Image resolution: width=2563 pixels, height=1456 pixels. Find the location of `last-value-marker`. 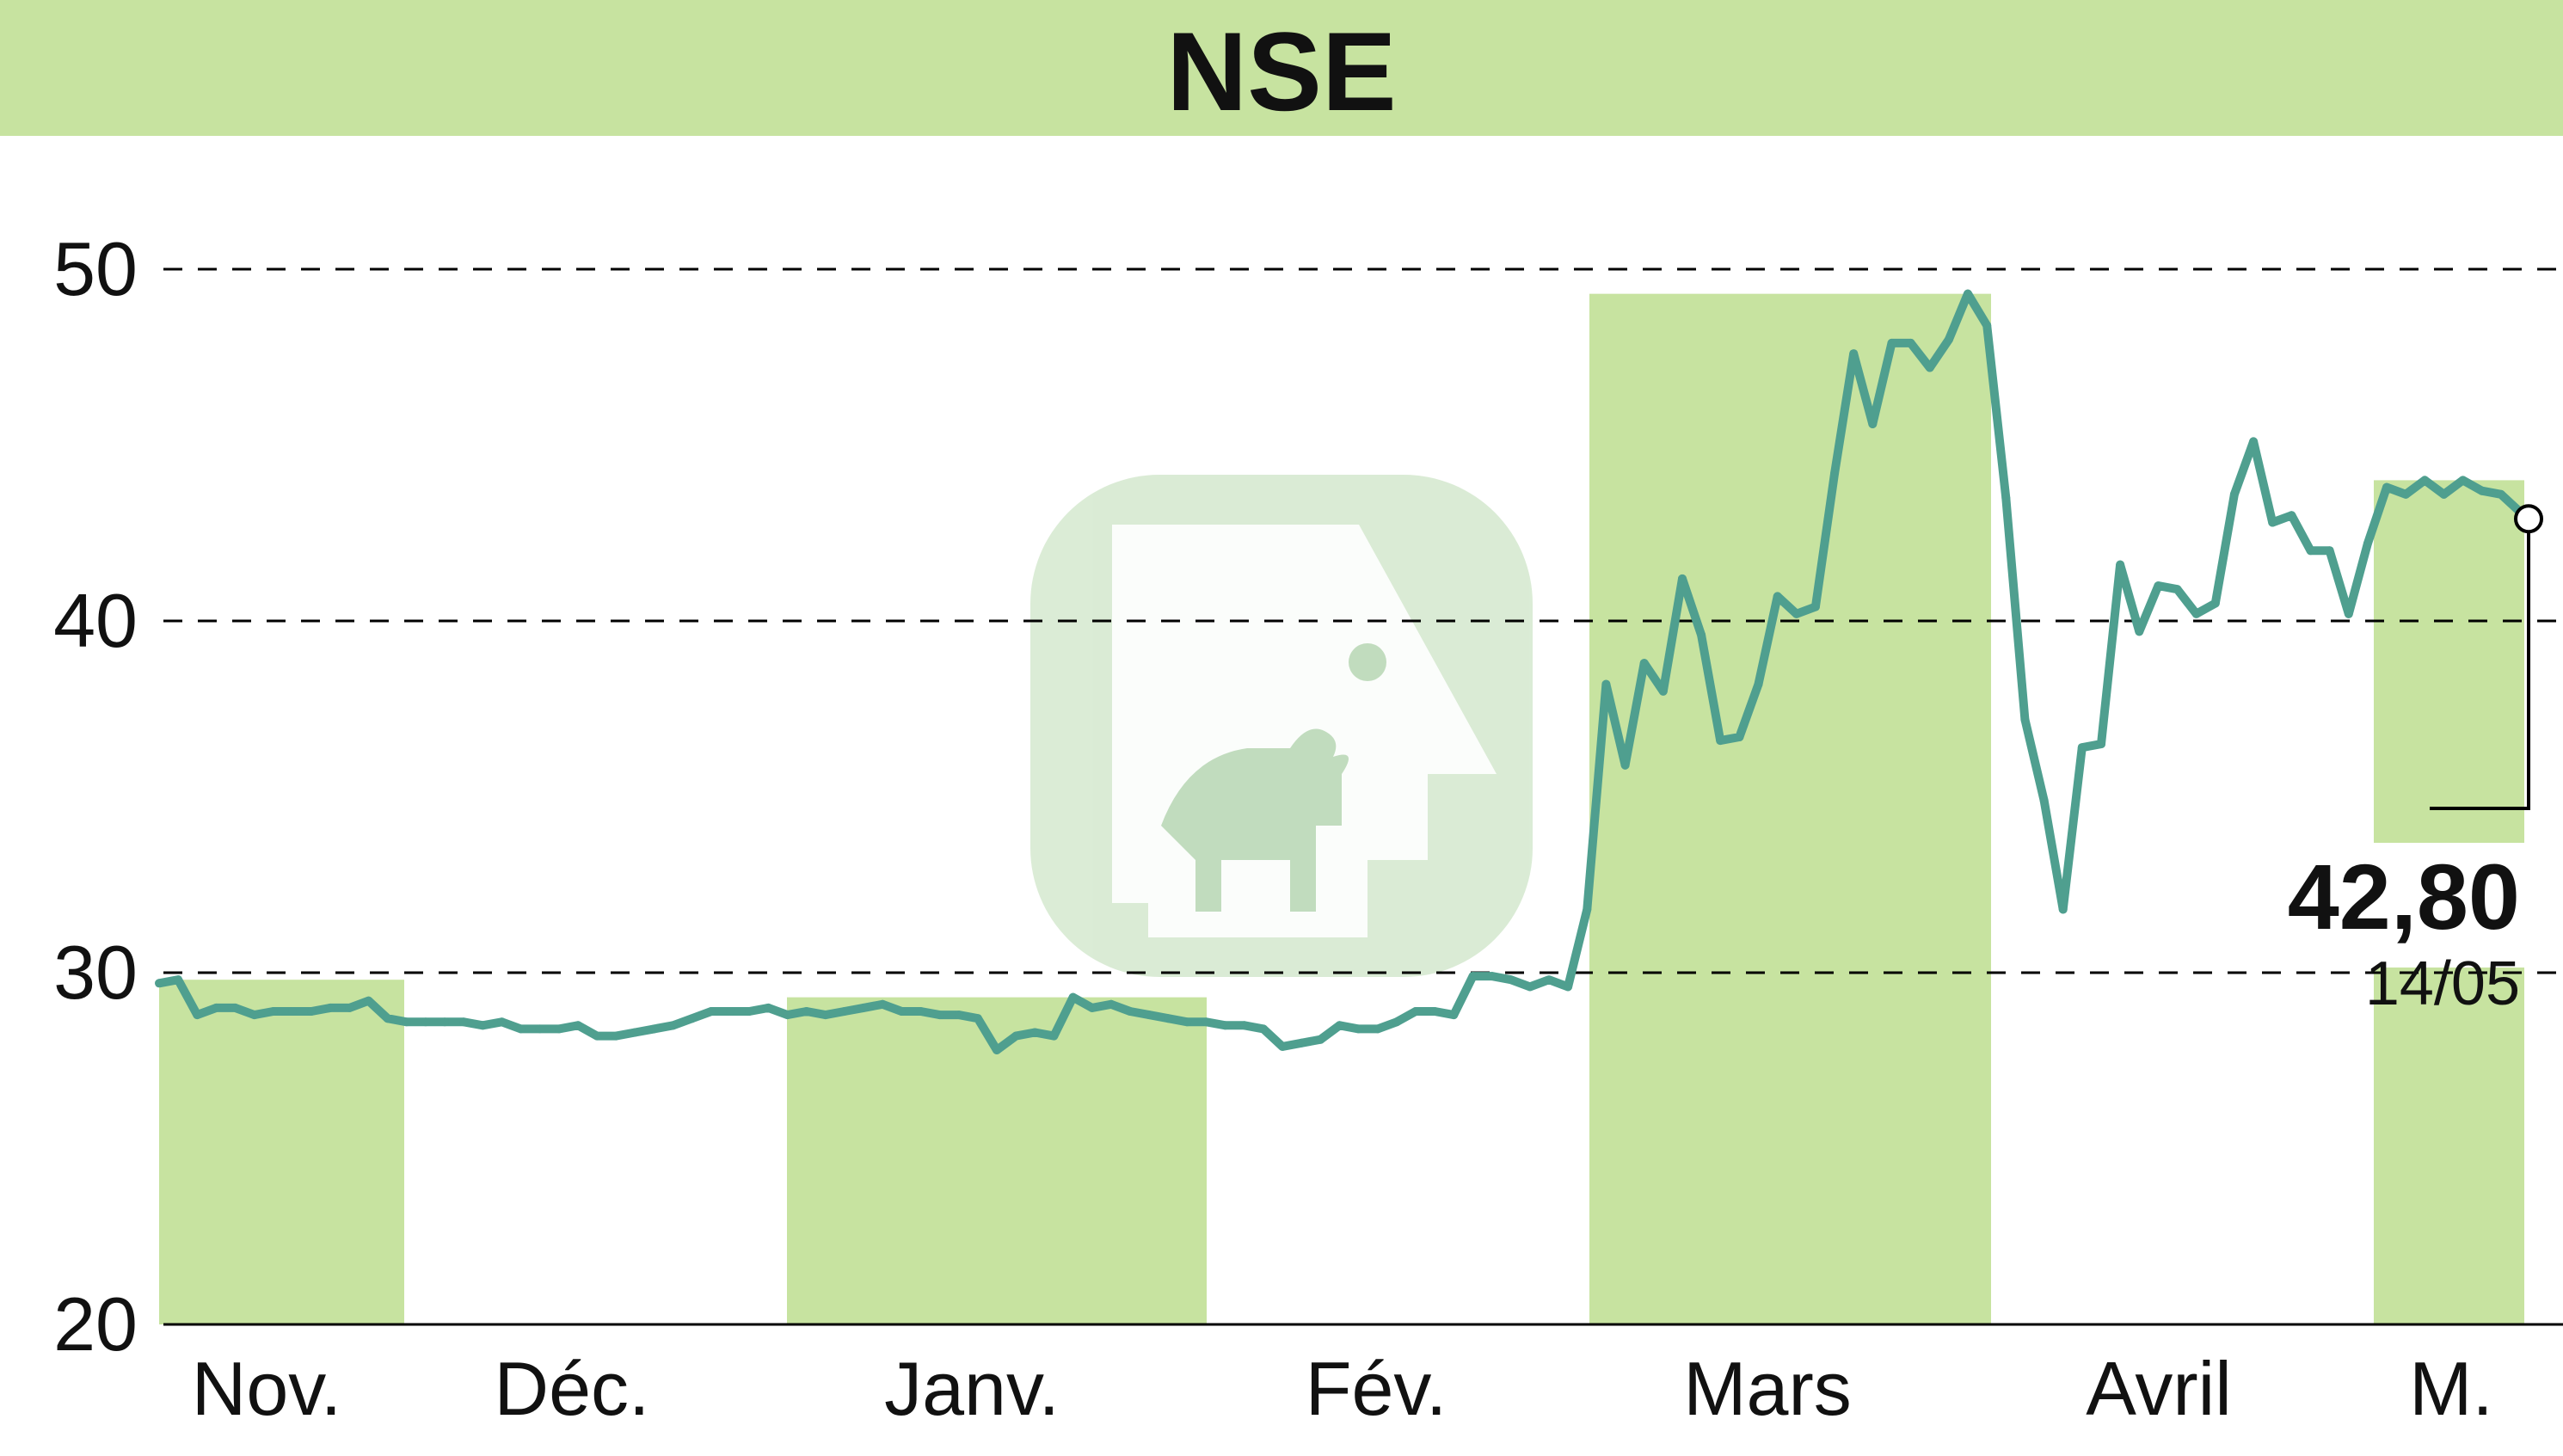

last-value-marker is located at coordinates (2528, 519).